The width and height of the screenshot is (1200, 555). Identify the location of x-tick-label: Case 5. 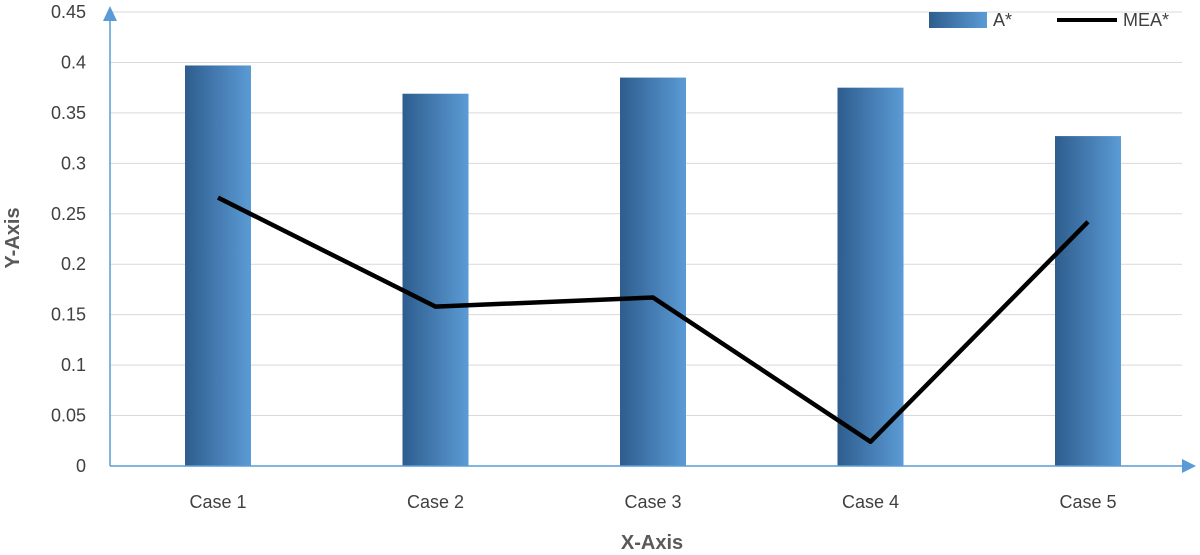
(1087, 502).